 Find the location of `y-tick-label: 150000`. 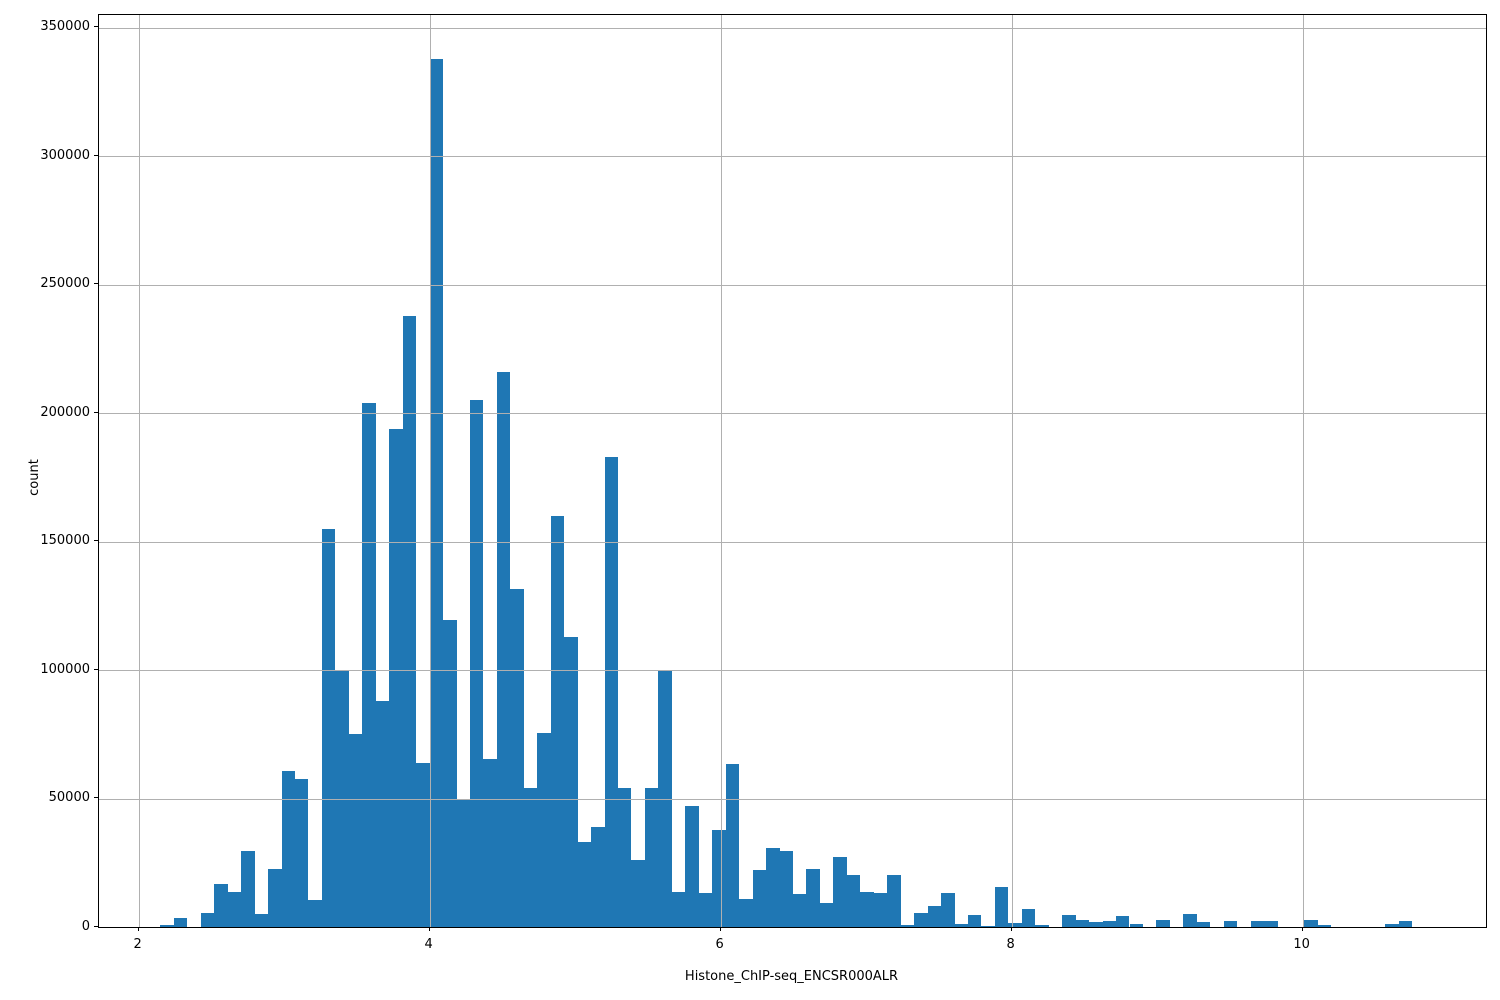

y-tick-label: 150000 is located at coordinates (65, 541).